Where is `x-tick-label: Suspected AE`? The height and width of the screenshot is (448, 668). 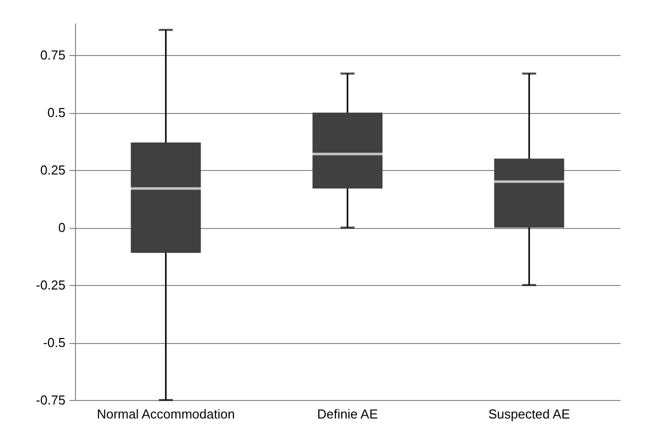
x-tick-label: Suspected AE is located at coordinates (529, 414).